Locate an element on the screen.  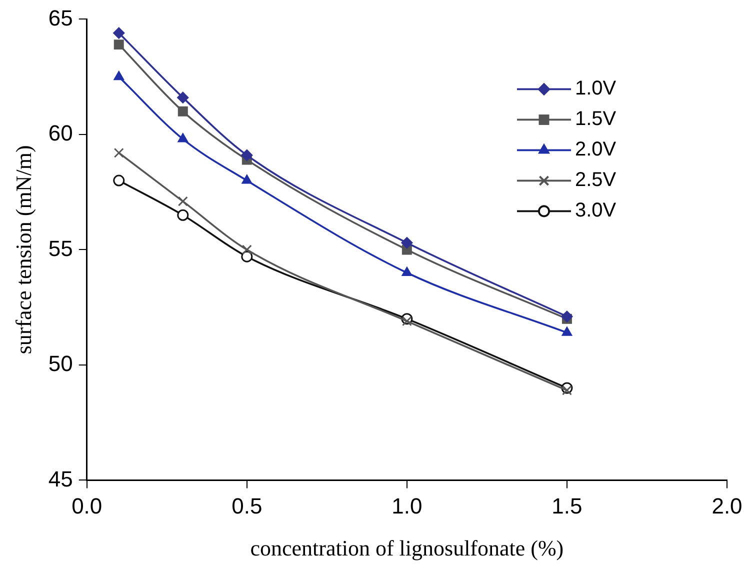
x-tick-label: 1.5 is located at coordinates (567, 505).